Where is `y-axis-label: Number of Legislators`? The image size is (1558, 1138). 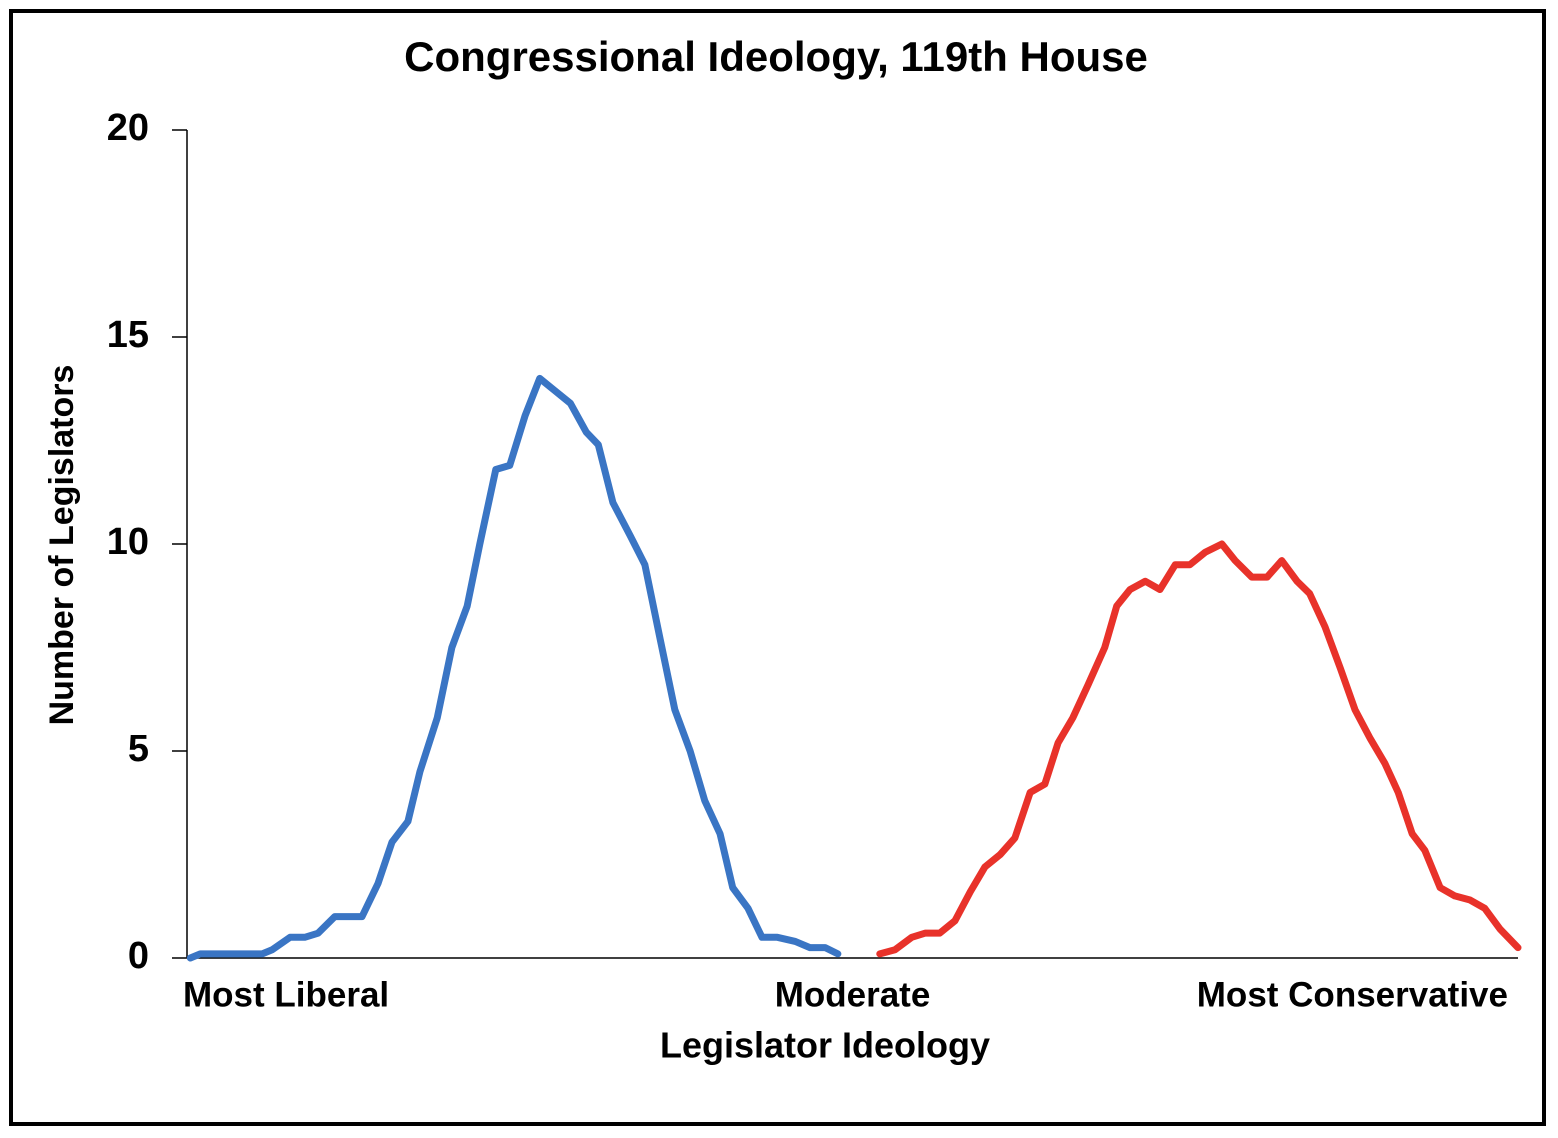
y-axis-label: Number of Legislators is located at coordinates (62, 545).